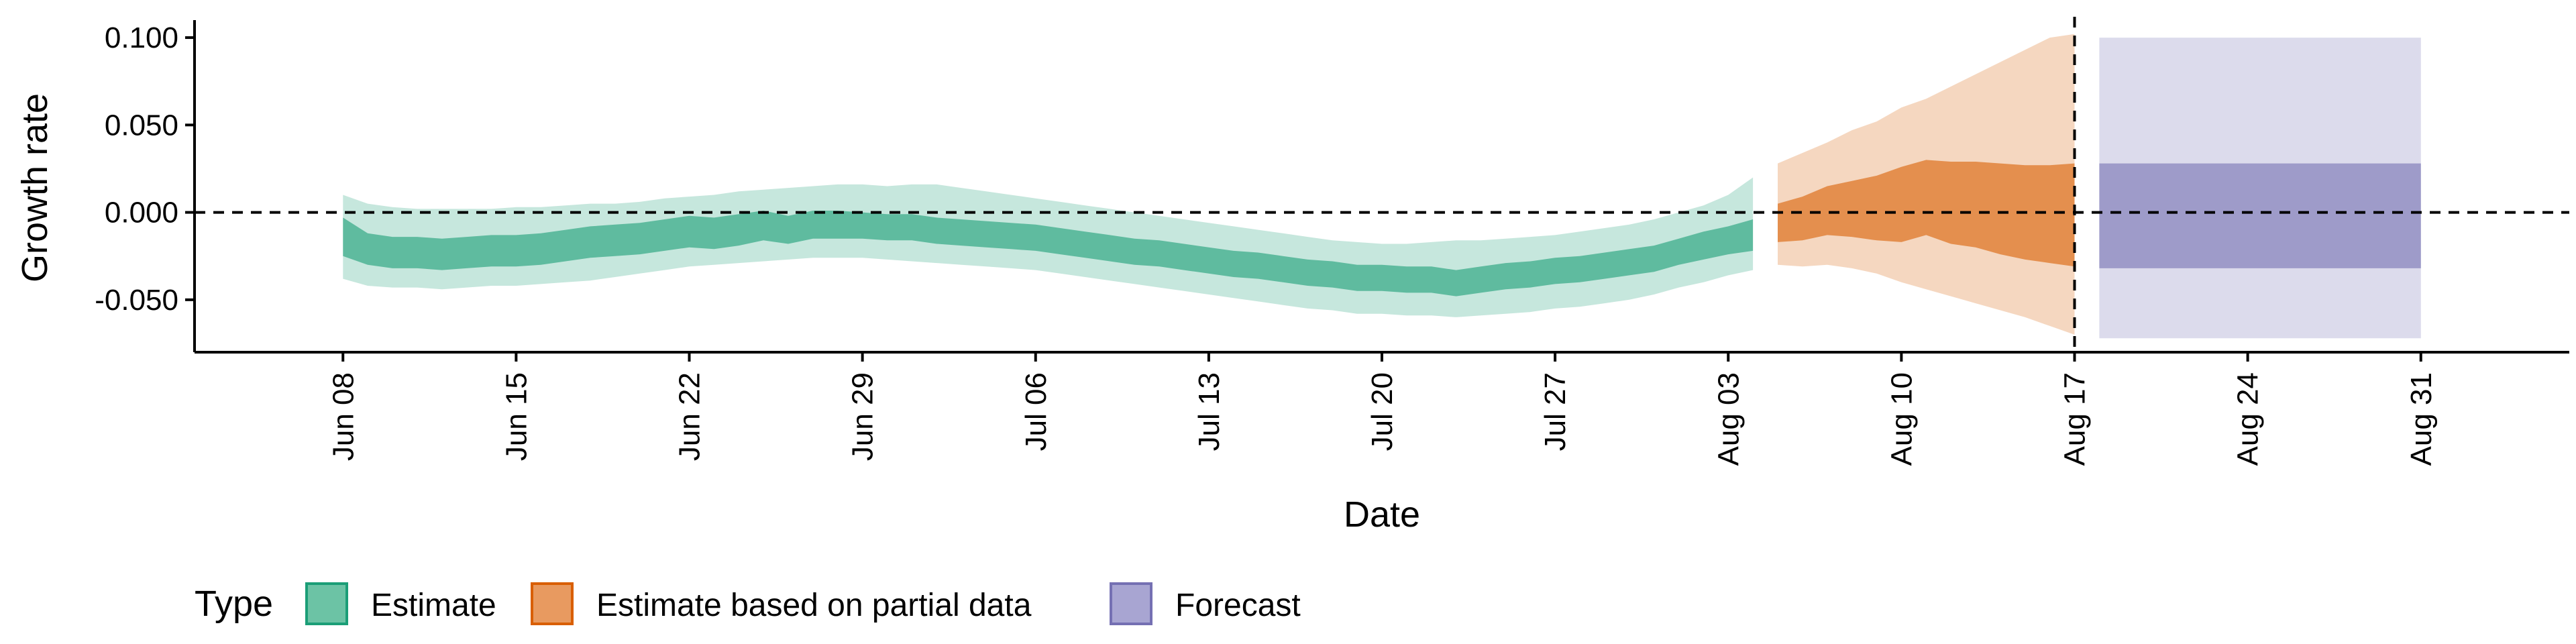 Image resolution: width=2576 pixels, height=644 pixels. I want to click on y-axis-title: Growth rate, so click(35, 187).